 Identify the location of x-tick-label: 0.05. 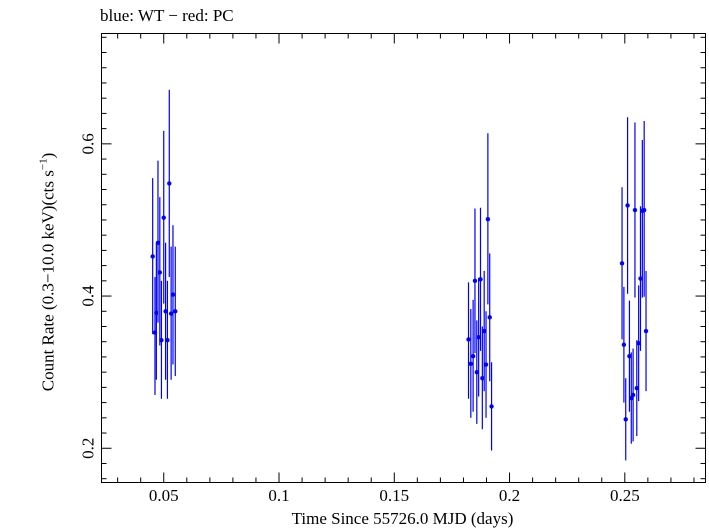
(164, 495).